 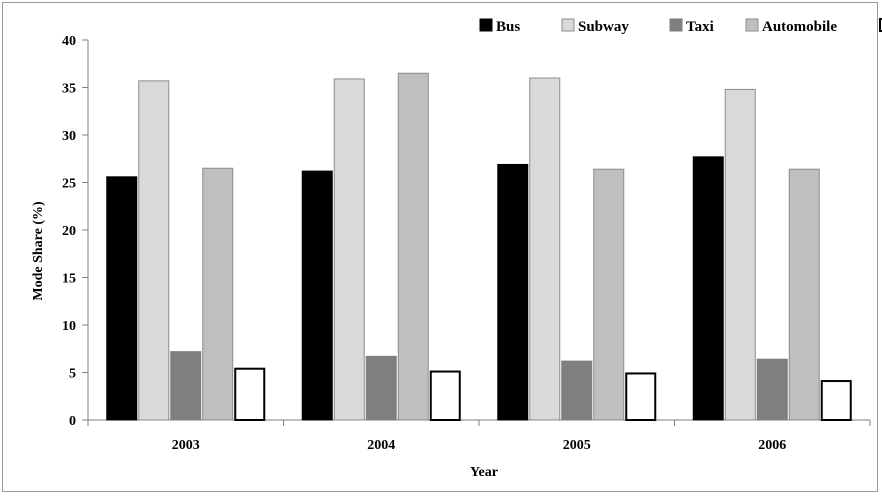 I want to click on legend-label-automobile: Automobile, so click(x=799, y=27).